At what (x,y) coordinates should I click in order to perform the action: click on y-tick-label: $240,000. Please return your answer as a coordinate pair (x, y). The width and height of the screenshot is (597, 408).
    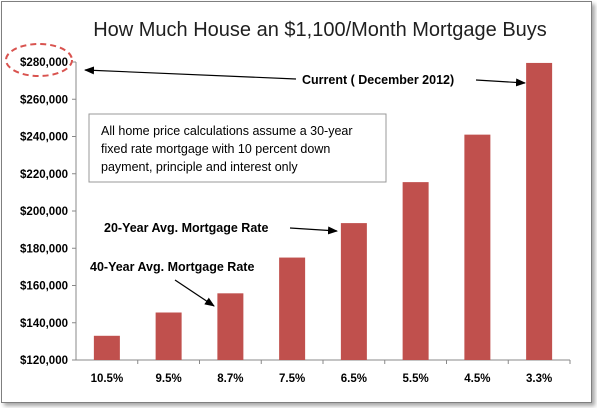
    Looking at the image, I should click on (44, 138).